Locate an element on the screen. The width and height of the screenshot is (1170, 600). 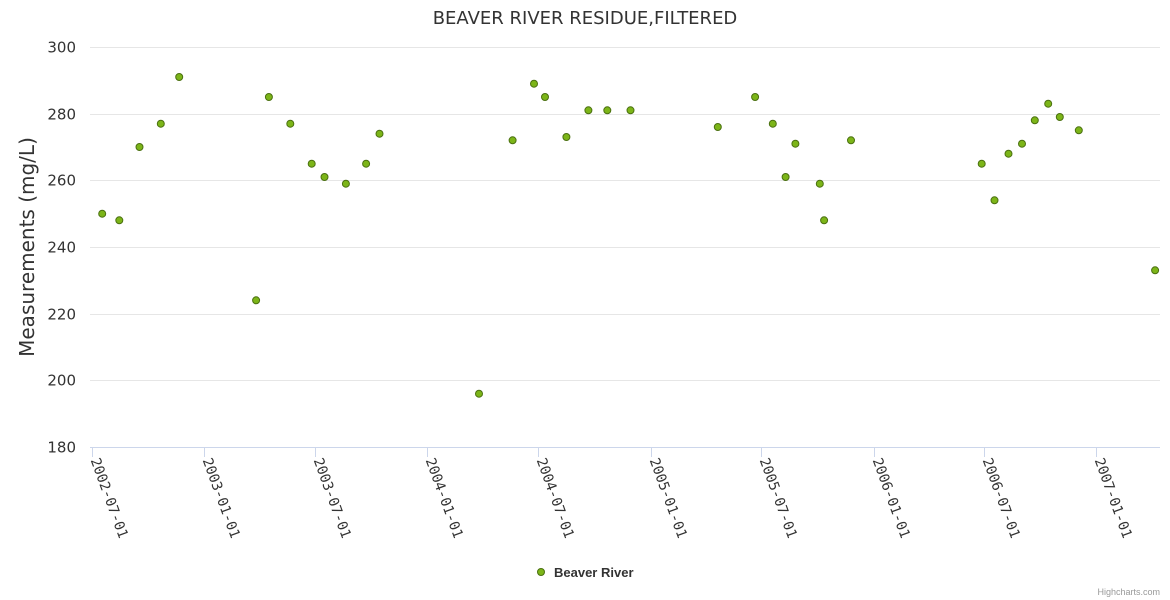
y-tick-label: 300 is located at coordinates (61, 48).